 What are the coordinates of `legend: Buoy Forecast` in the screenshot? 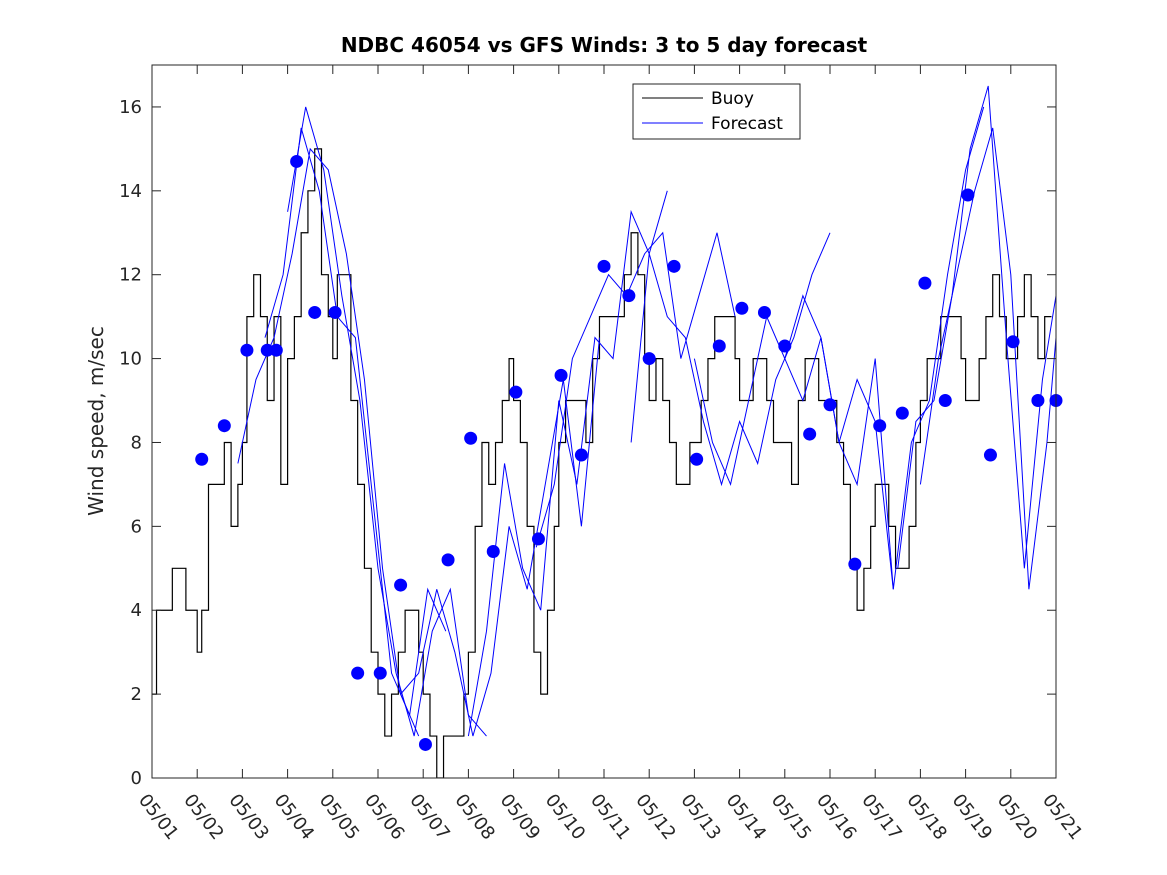 It's located at (716, 111).